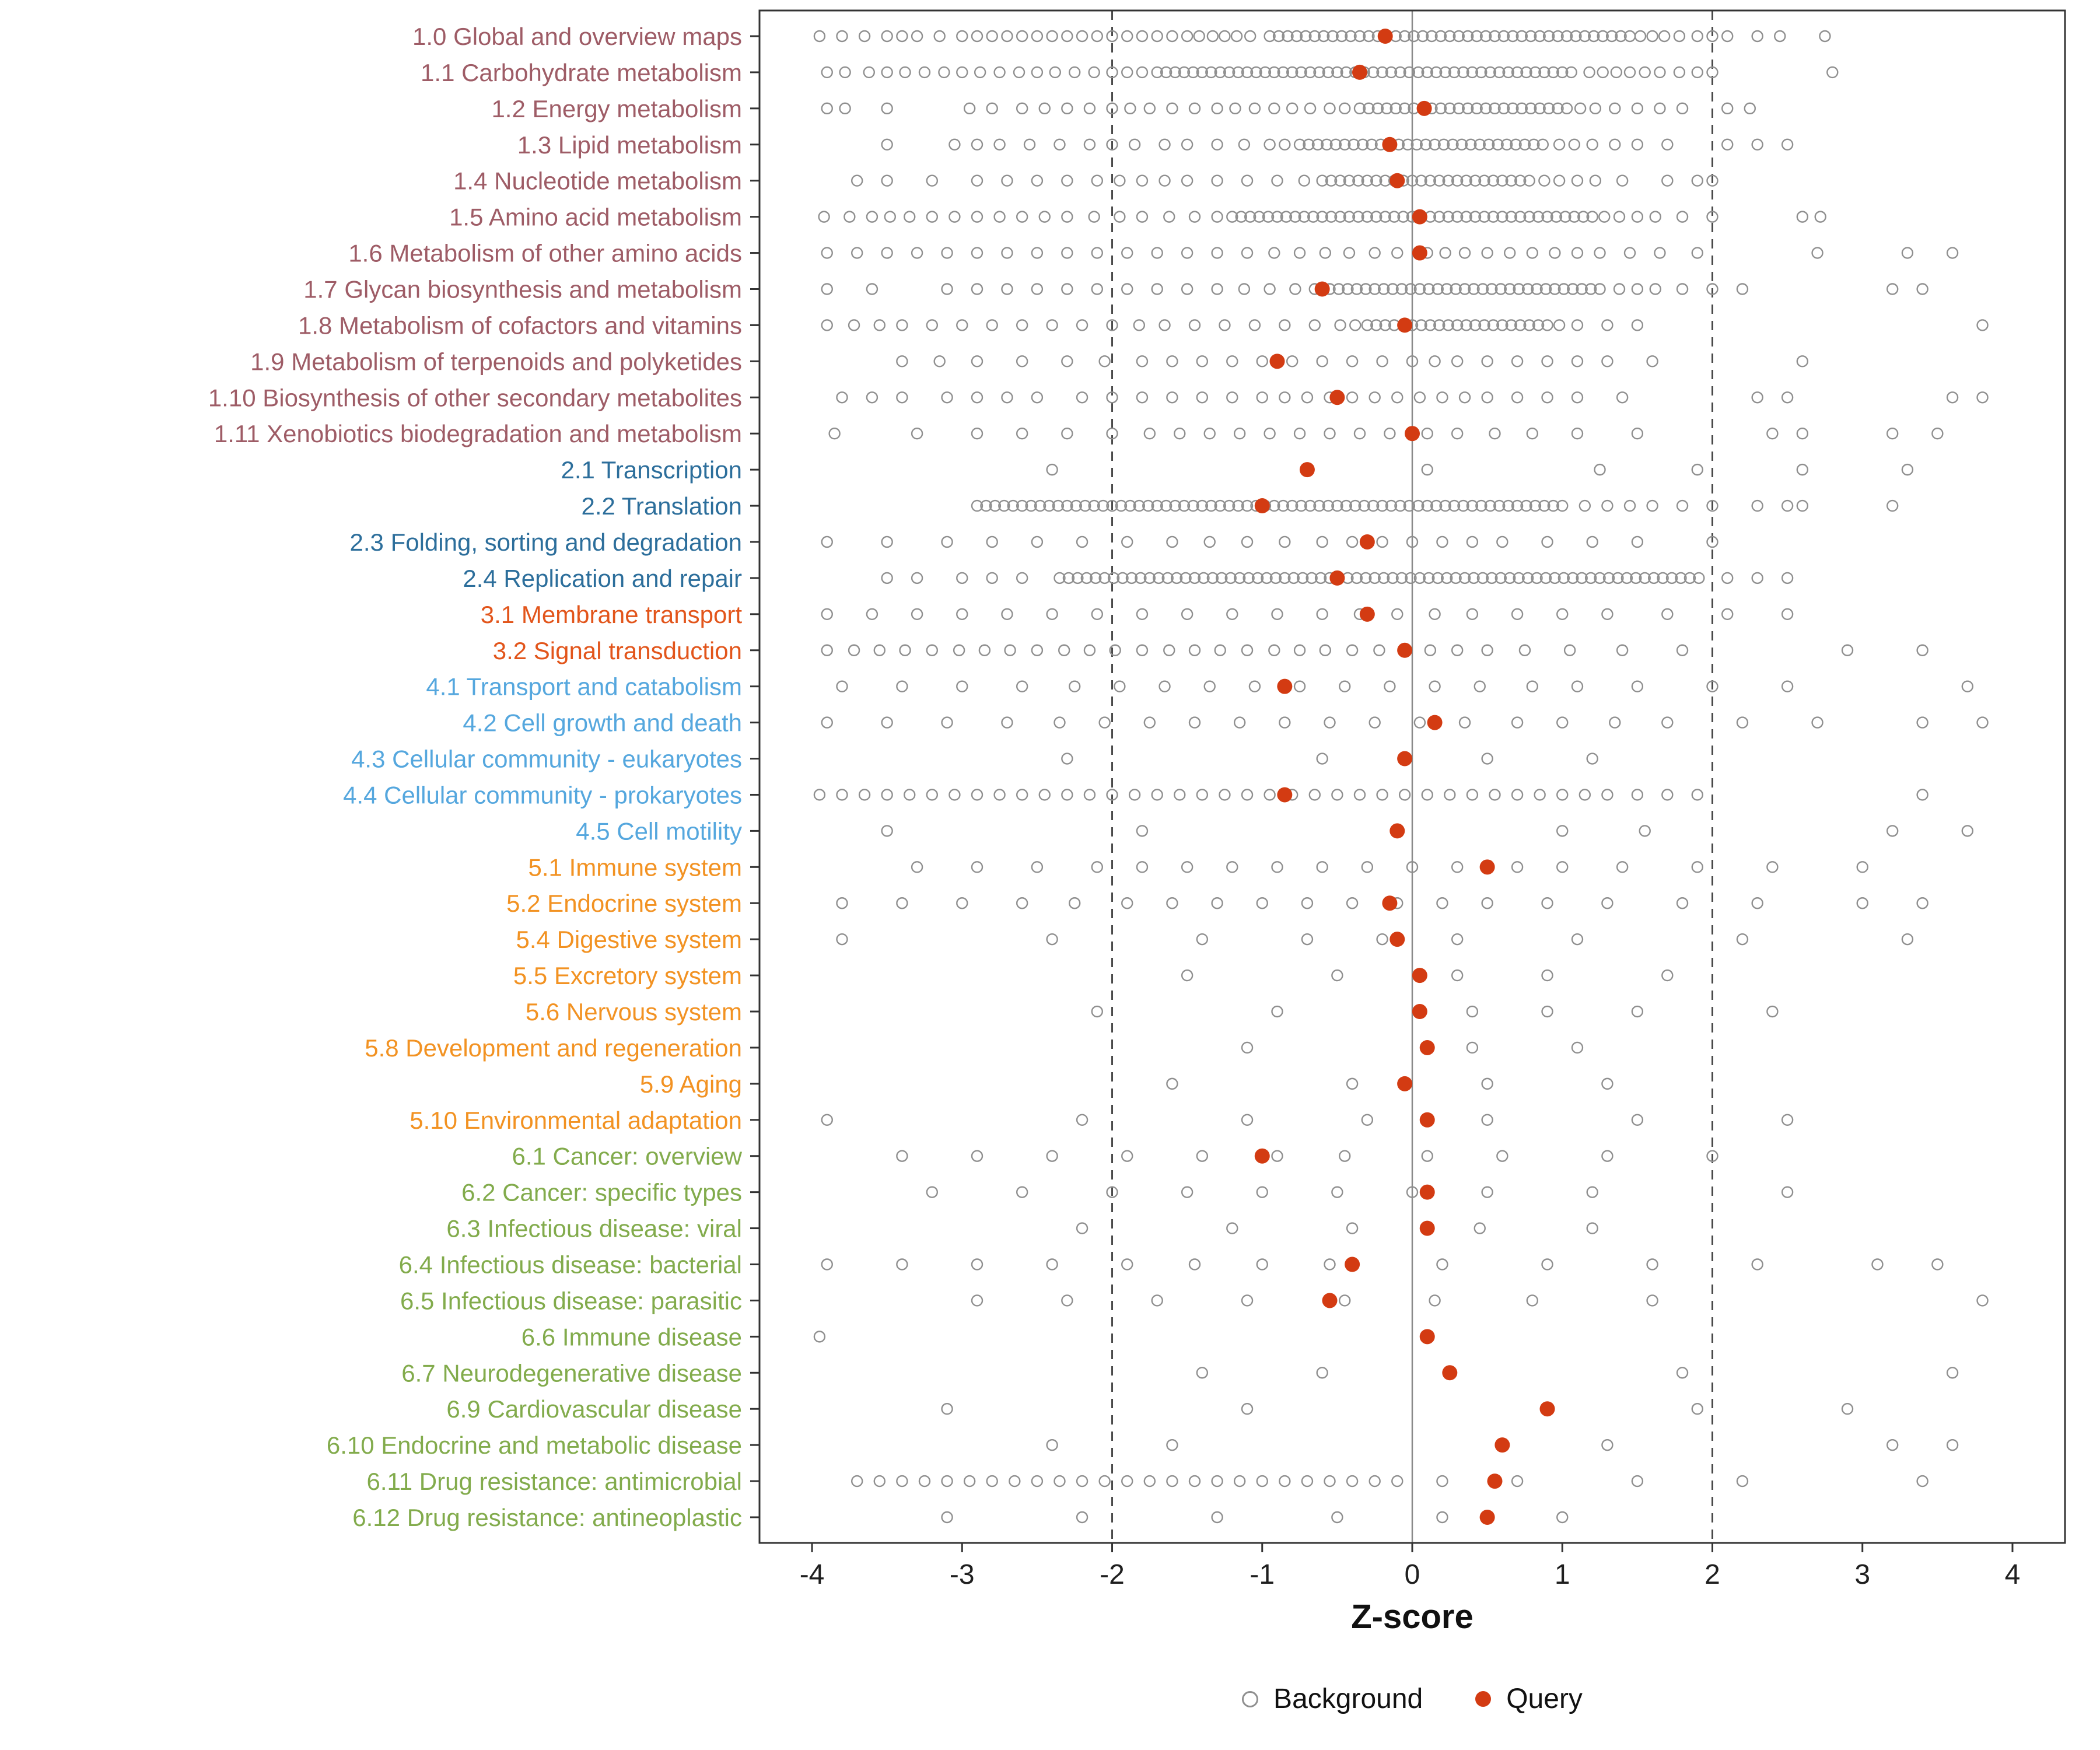 The width and height of the screenshot is (2100, 1750). What do you see at coordinates (584, 687) in the screenshot?
I see `svg-text: 4.1 Transport and catabolism` at bounding box center [584, 687].